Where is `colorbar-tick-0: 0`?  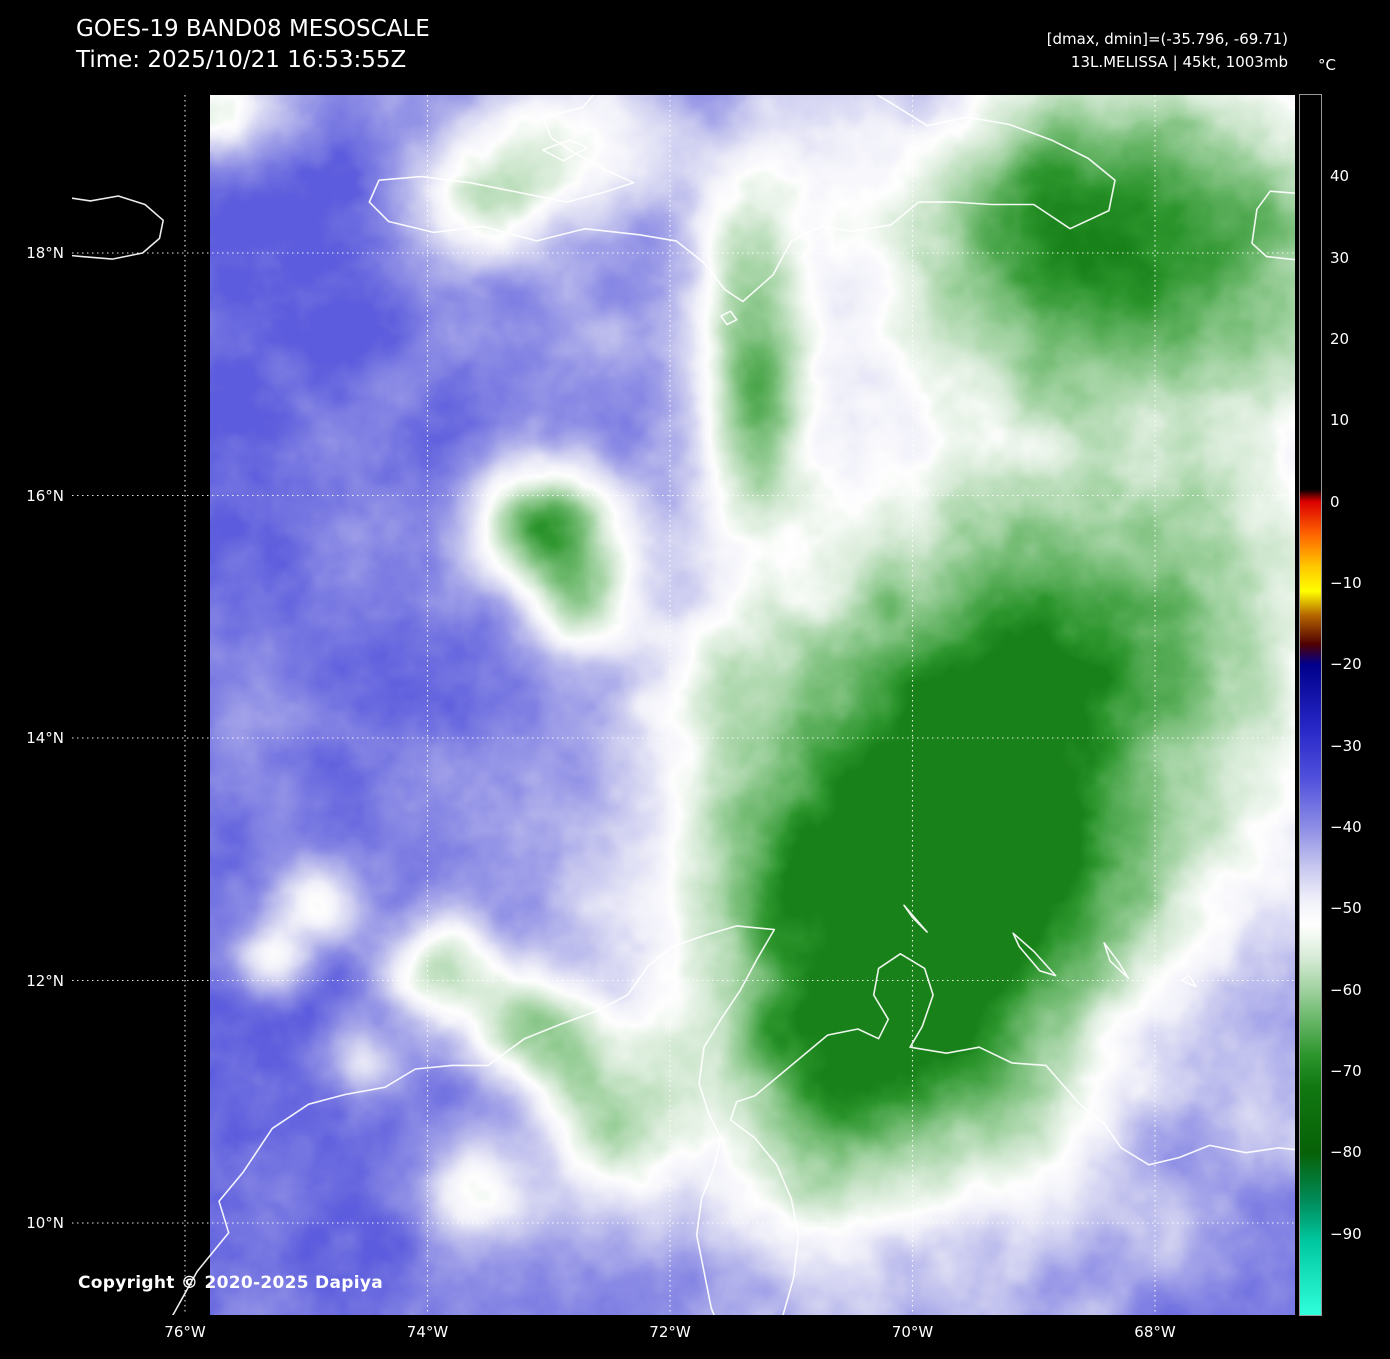 colorbar-tick-0: 0 is located at coordinates (1335, 501).